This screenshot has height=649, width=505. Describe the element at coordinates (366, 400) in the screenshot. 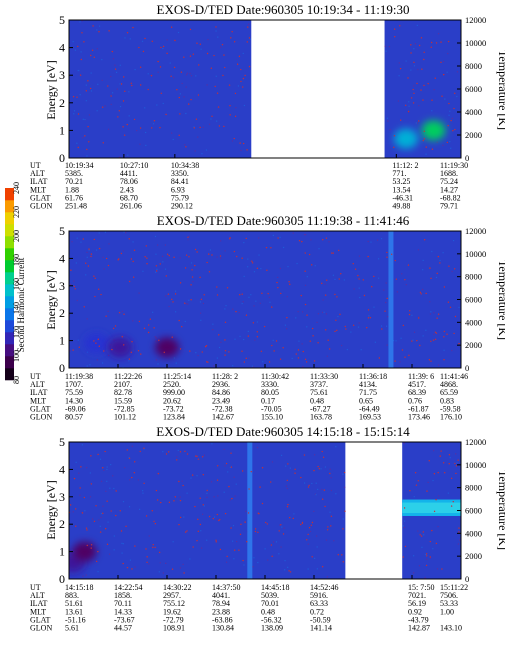

I see `orbit-cell: 0.65` at that location.